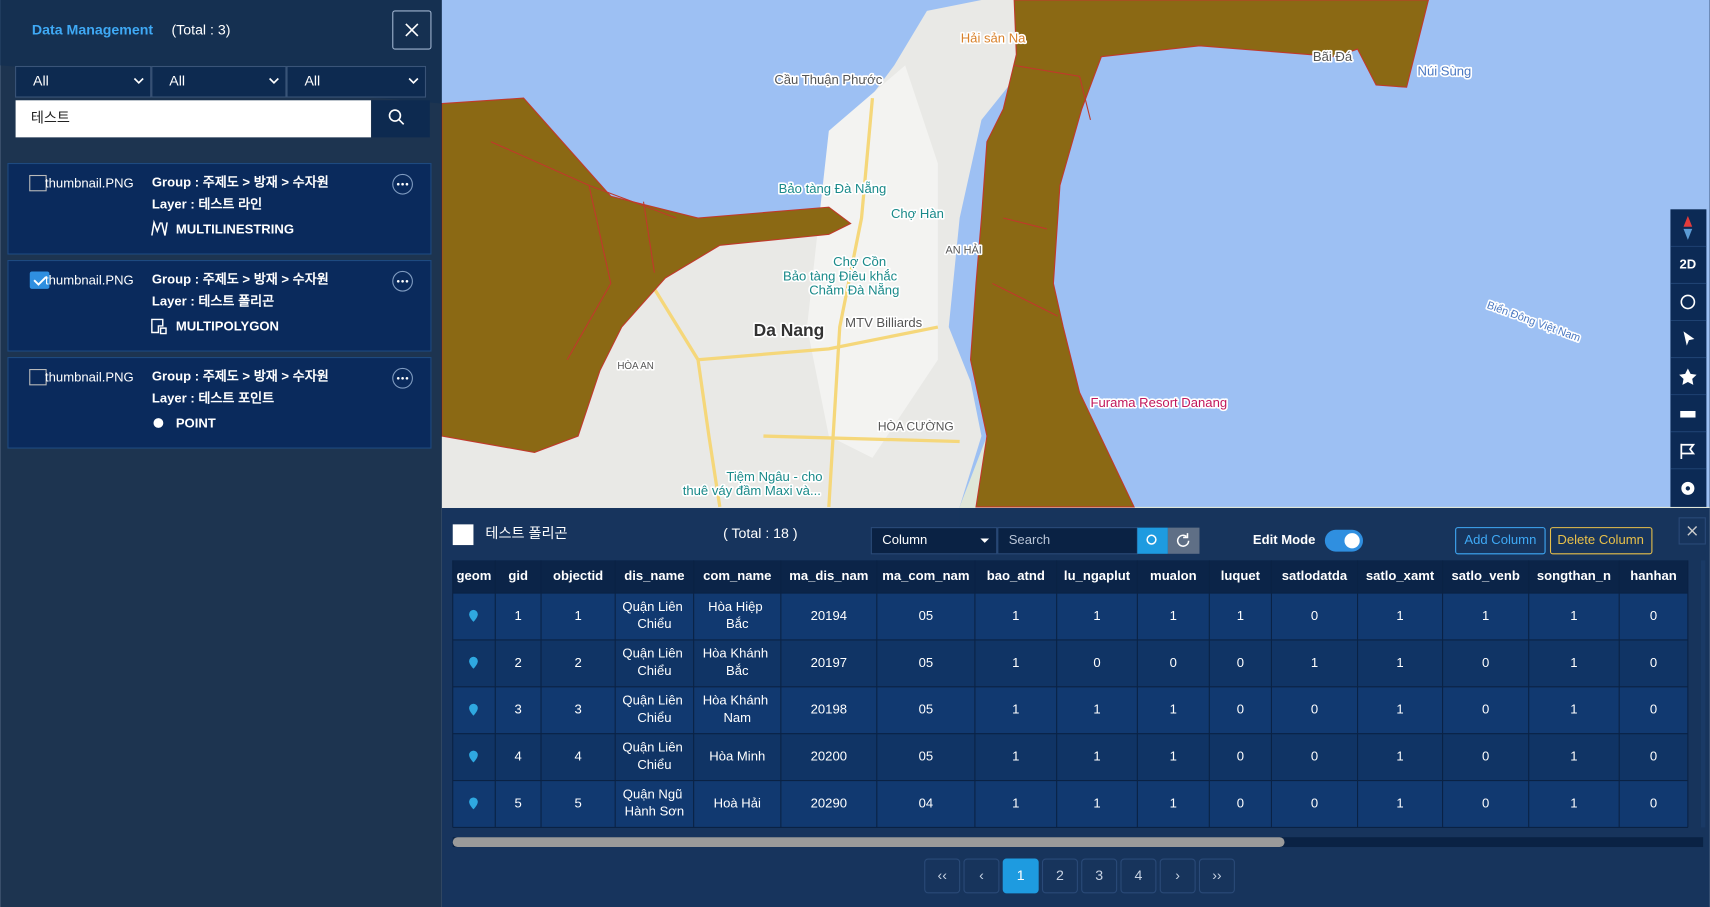  Describe the element at coordinates (395, 115) in the screenshot. I see `search-icon` at that location.